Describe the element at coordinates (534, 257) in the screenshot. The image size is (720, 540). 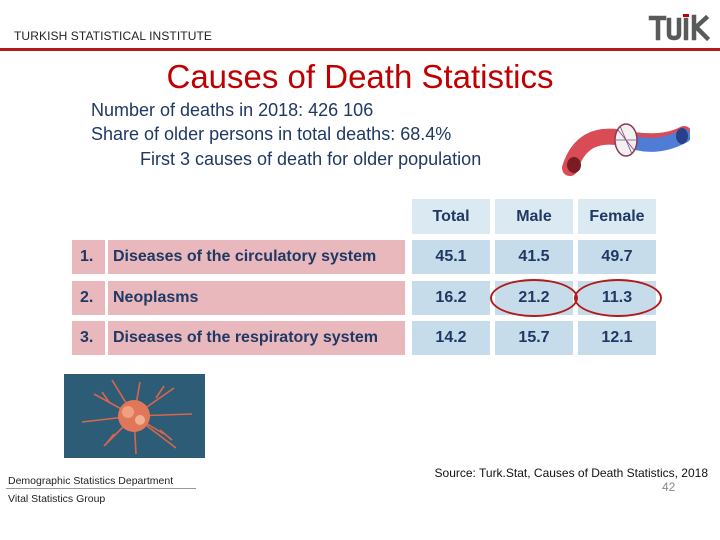
I see `row-1-male: 41.5` at that location.